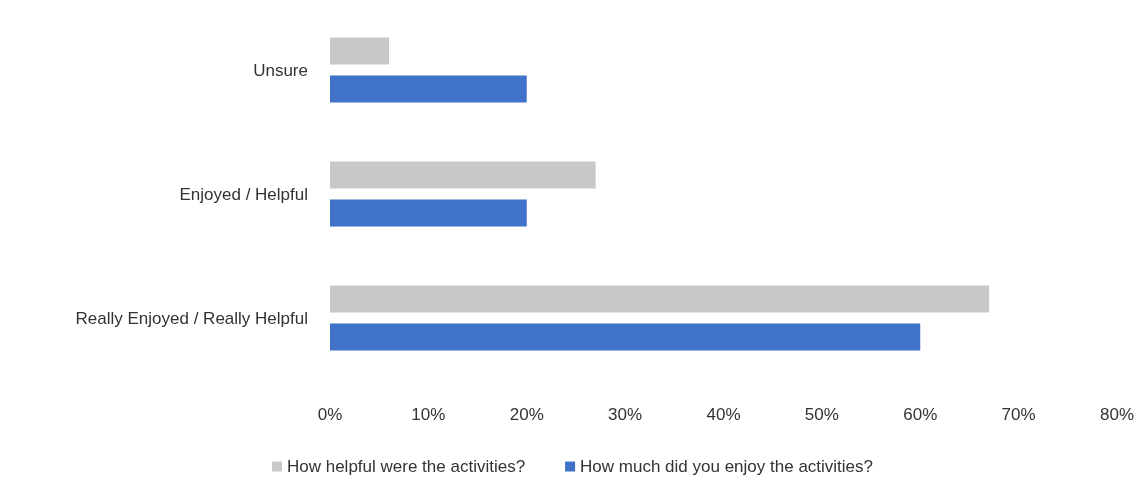 This screenshot has height=488, width=1145. What do you see at coordinates (191, 318) in the screenshot?
I see `y-tick-label: Really Enjoyed / Really Helpful` at bounding box center [191, 318].